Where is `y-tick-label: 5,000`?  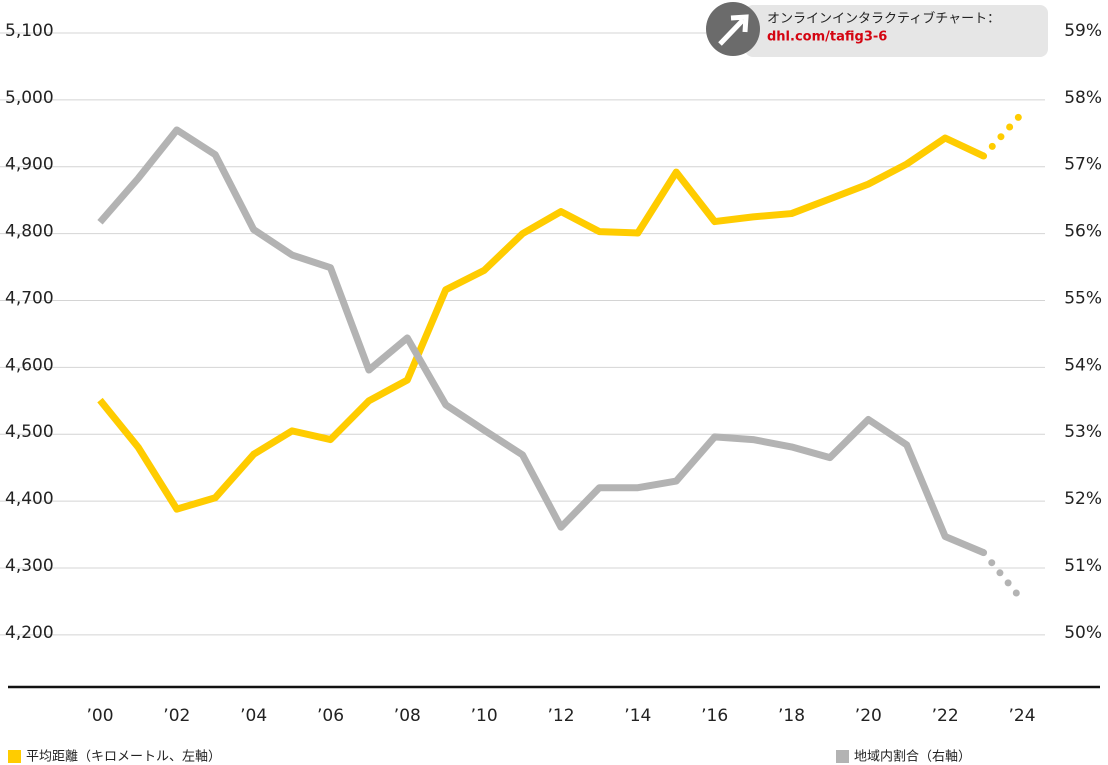
y-tick-label: 5,000 is located at coordinates (29, 98).